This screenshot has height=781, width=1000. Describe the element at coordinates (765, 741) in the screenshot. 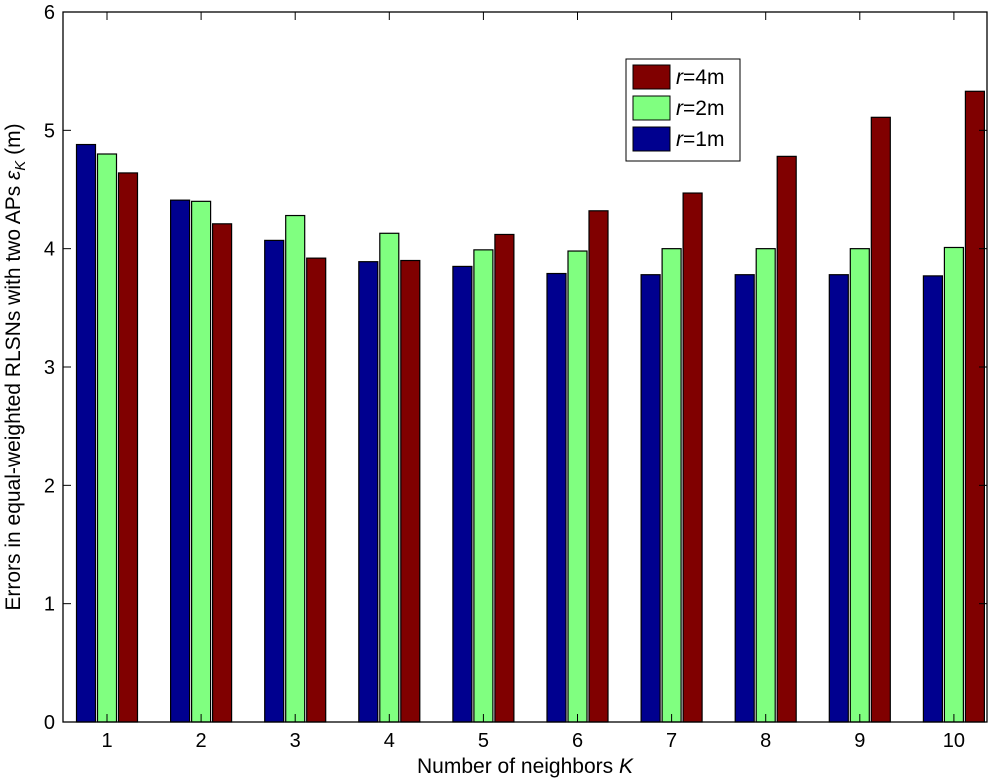

I see `x-tick-label: 8` at that location.